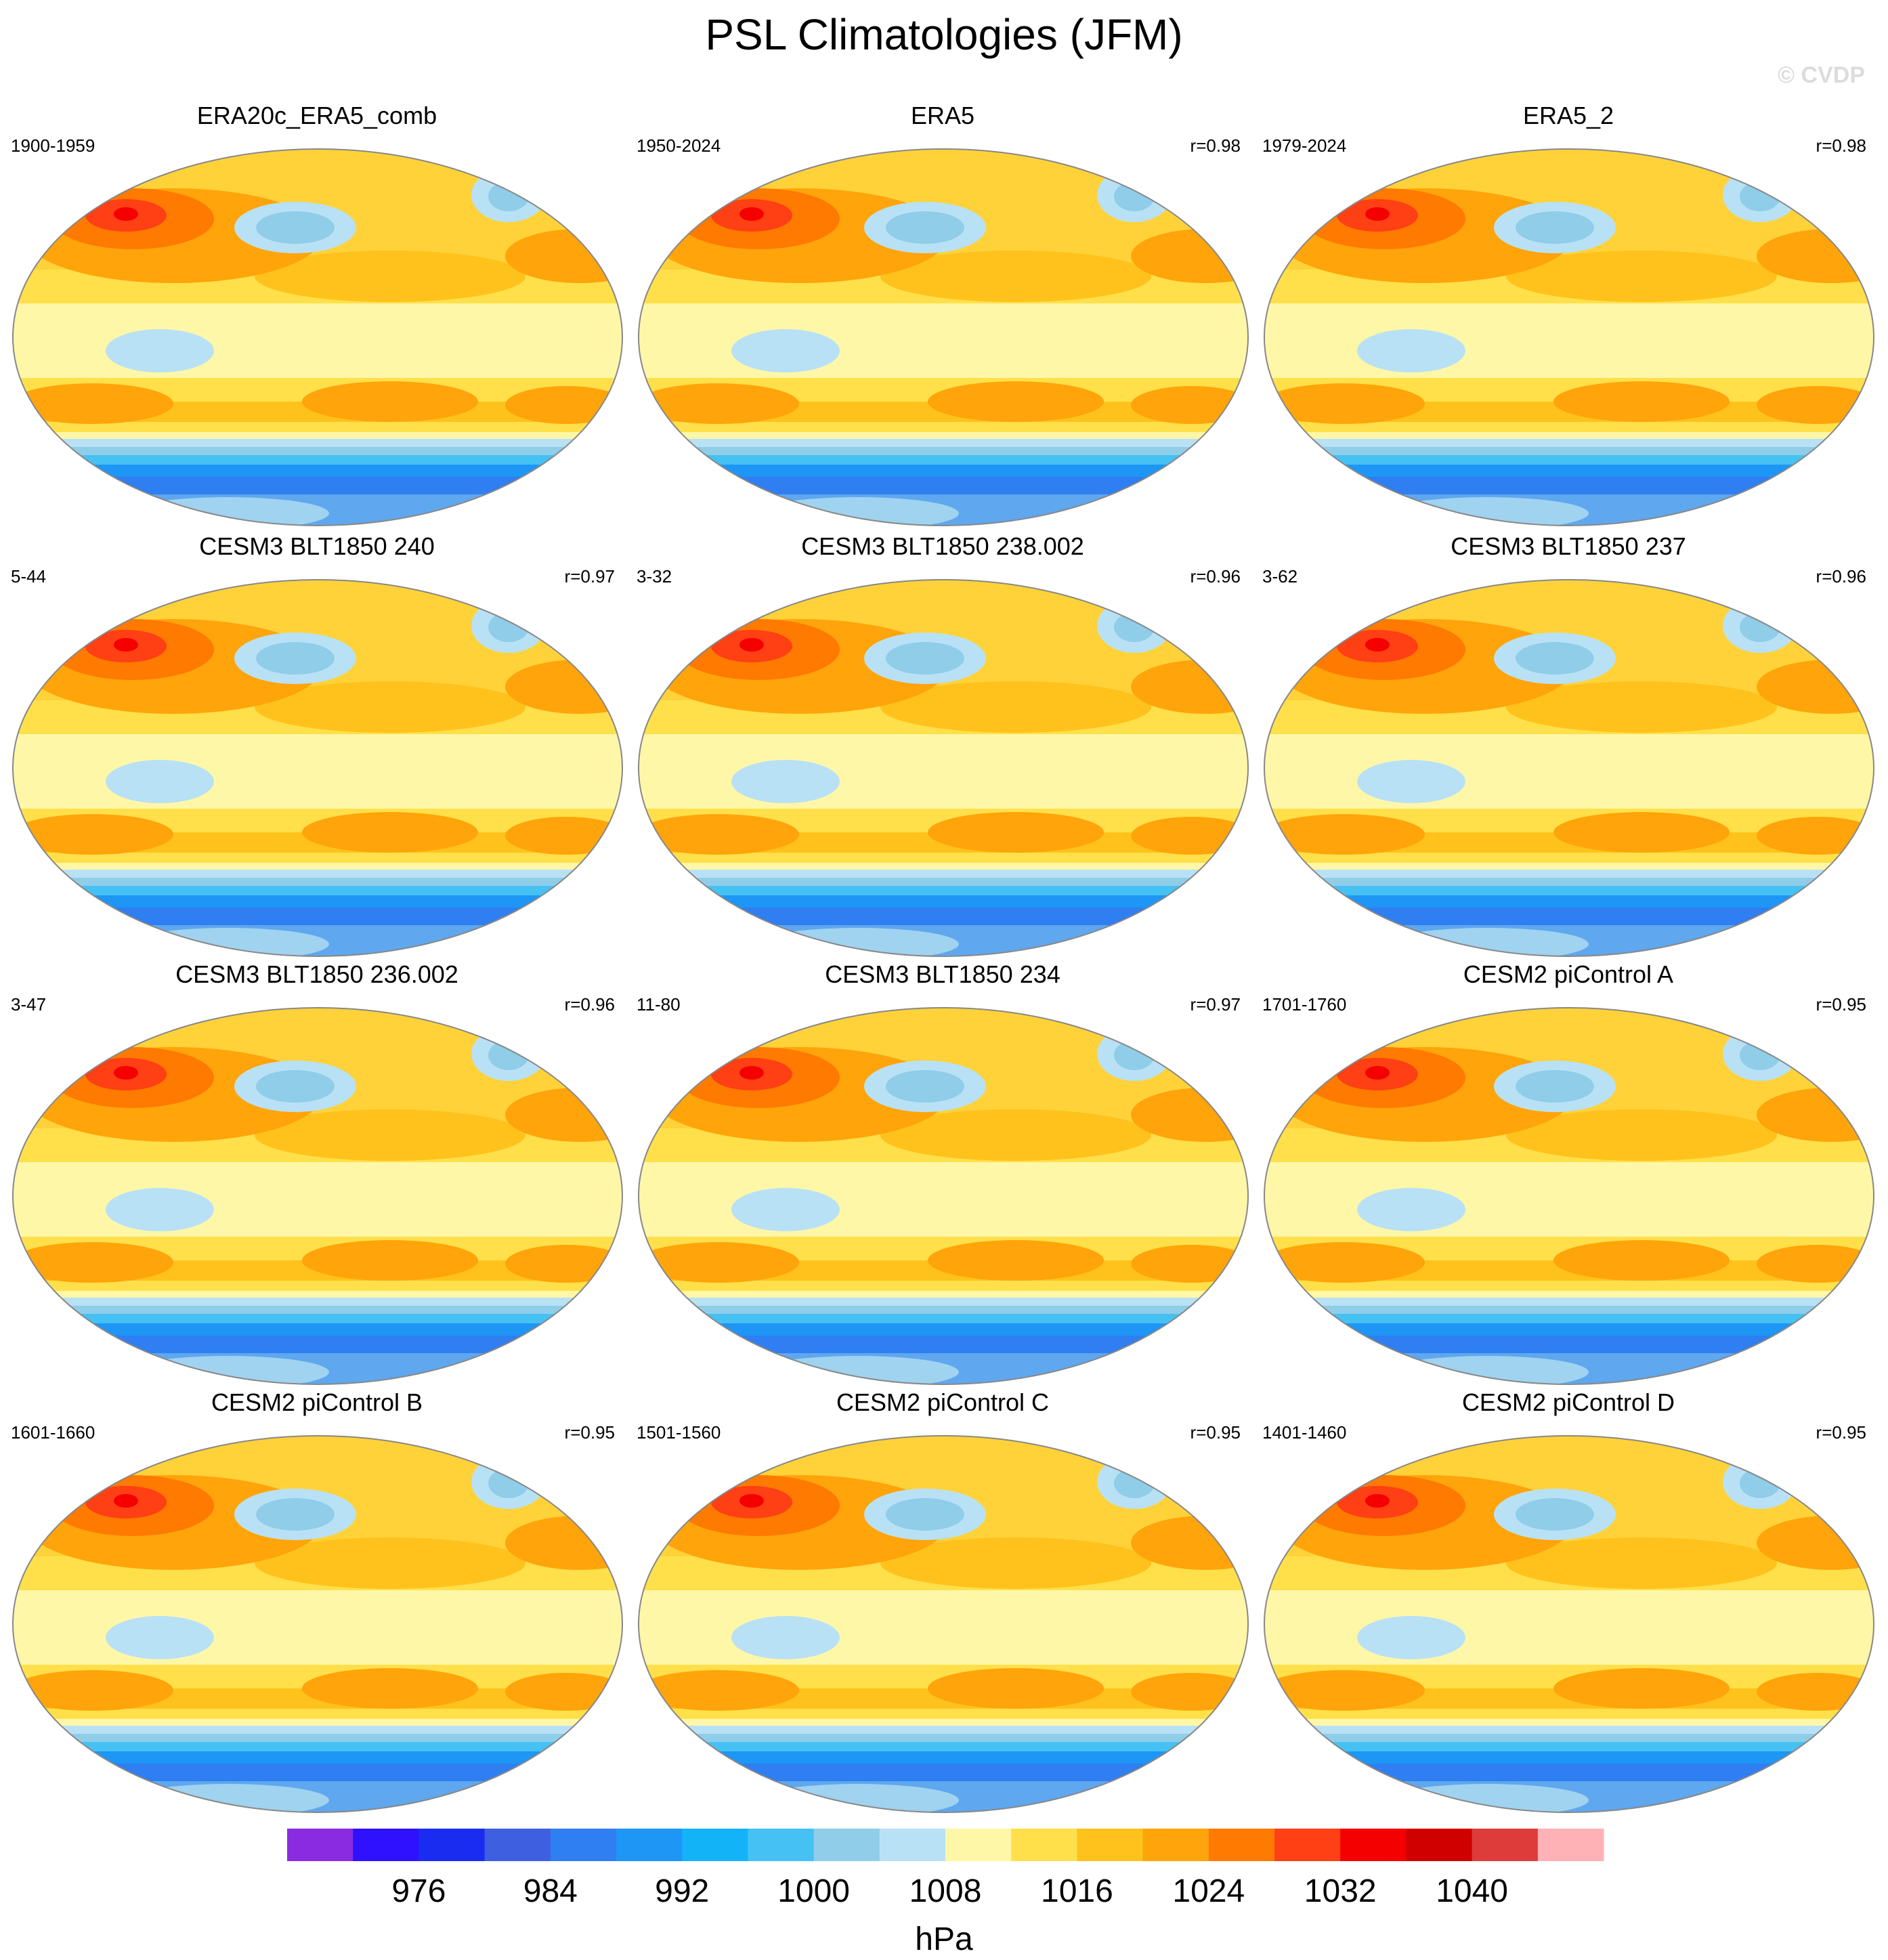  Describe the element at coordinates (1568, 1402) in the screenshot. I see `panel-title: CESM2 piControl D` at that location.